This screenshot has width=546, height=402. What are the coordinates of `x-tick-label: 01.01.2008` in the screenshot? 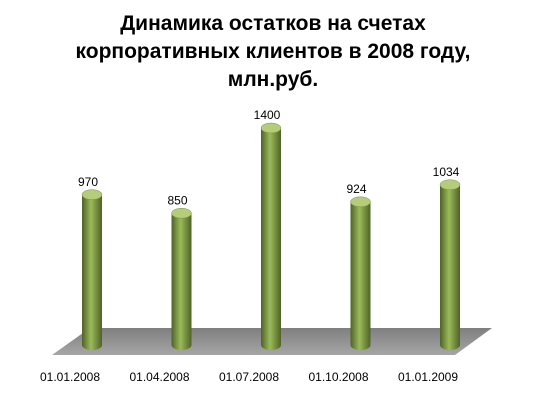 It's located at (70, 377).